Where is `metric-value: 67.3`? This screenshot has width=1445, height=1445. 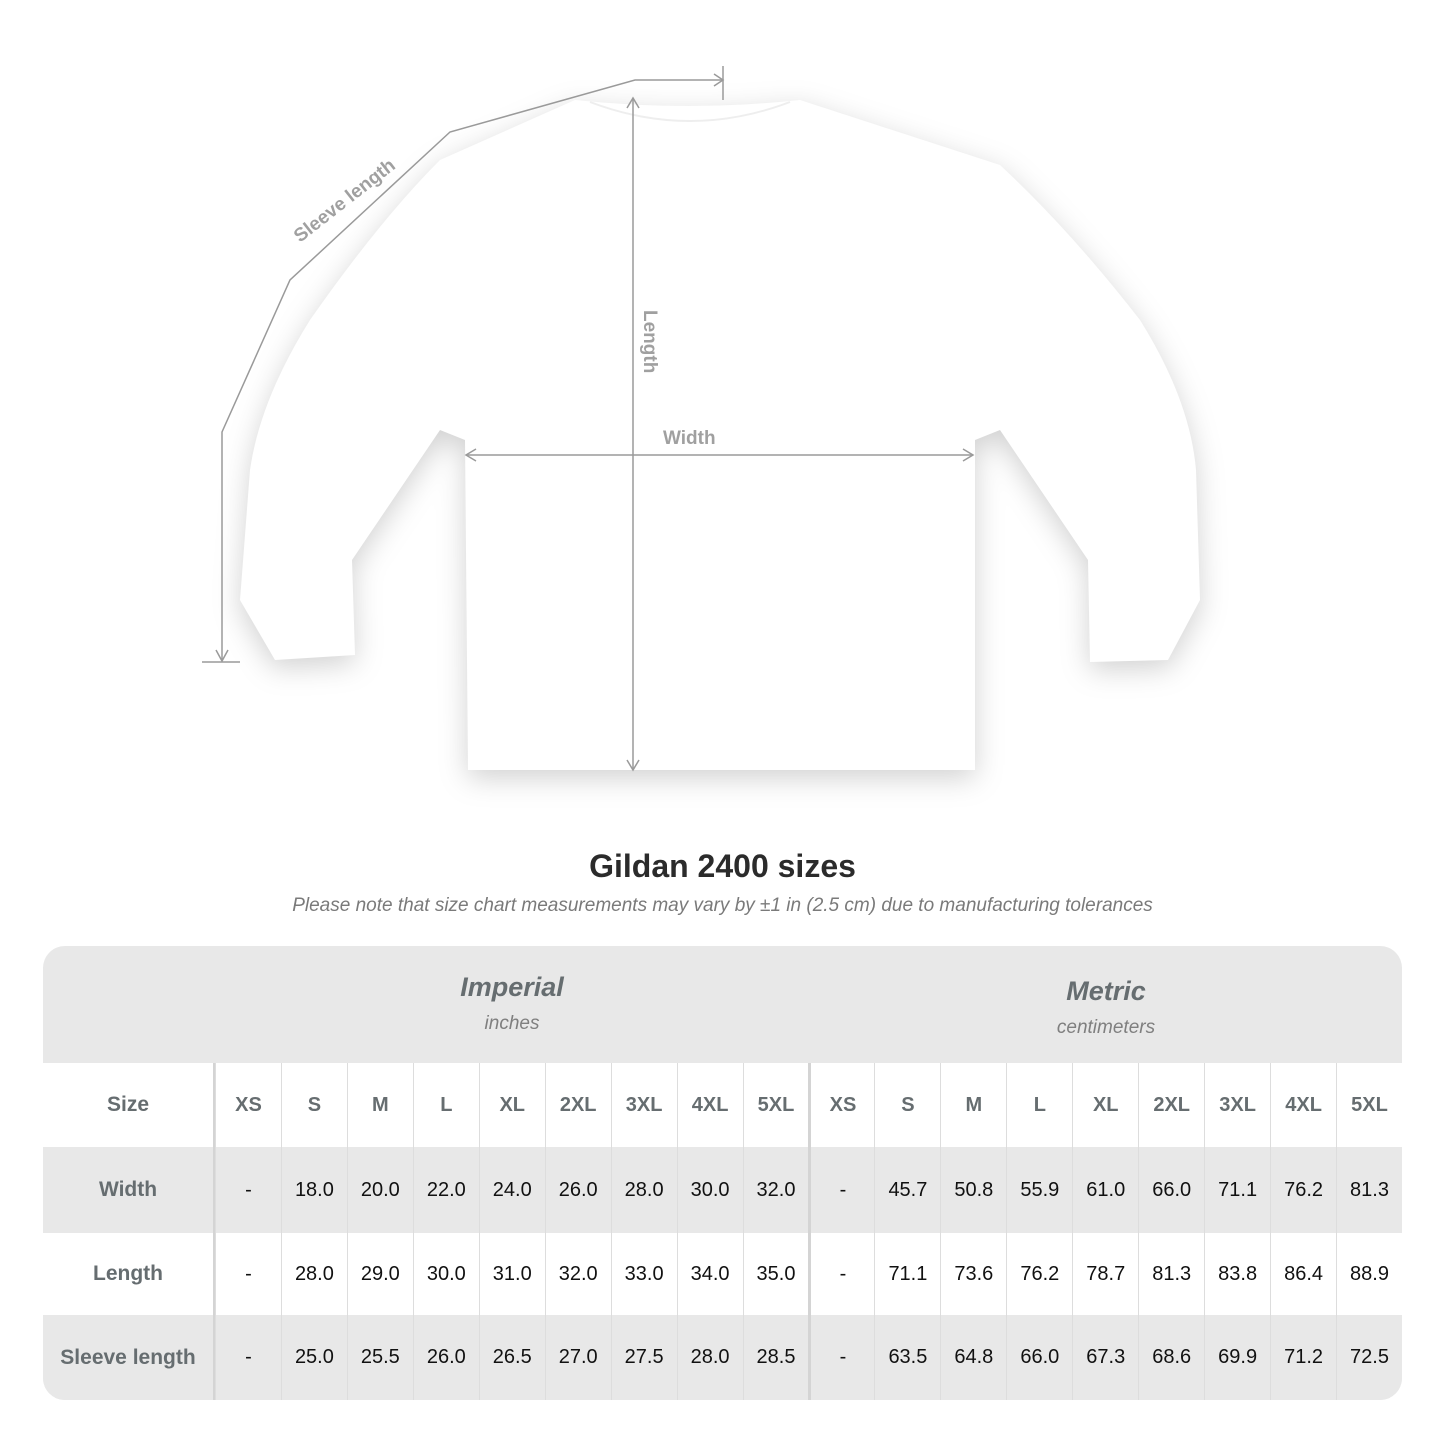 metric-value: 67.3 is located at coordinates (1105, 1357).